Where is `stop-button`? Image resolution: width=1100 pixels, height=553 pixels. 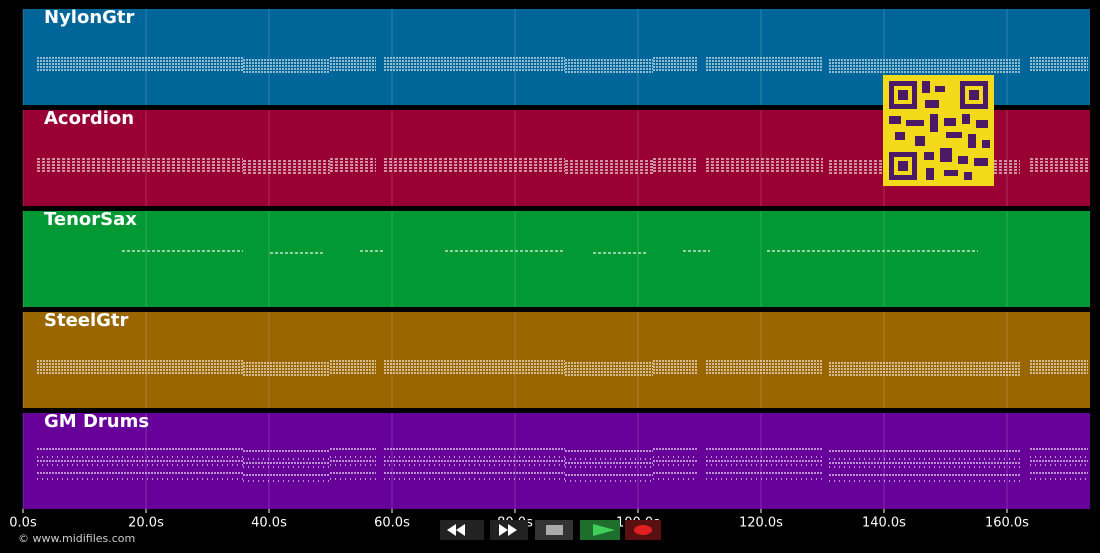
stop-button is located at coordinates (554, 530).